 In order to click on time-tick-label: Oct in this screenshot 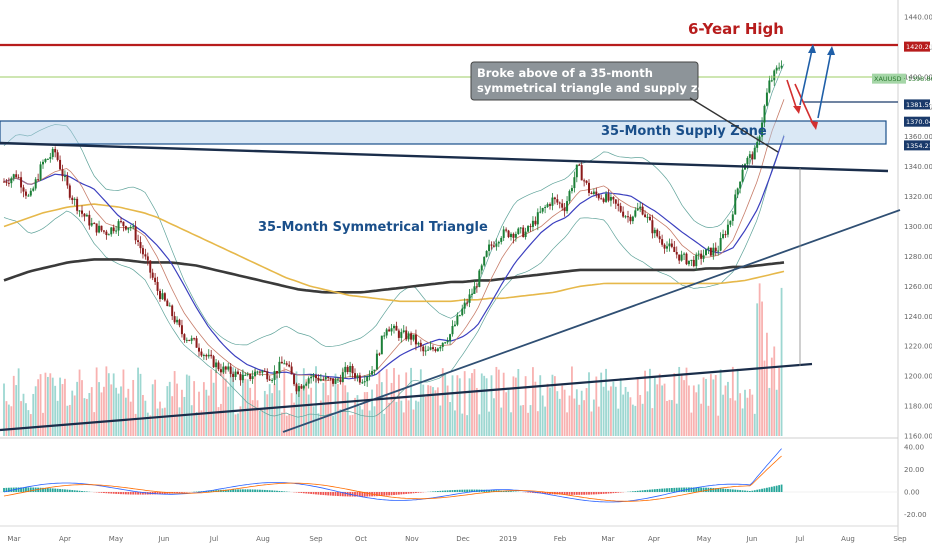, I will do `click(361, 539)`.